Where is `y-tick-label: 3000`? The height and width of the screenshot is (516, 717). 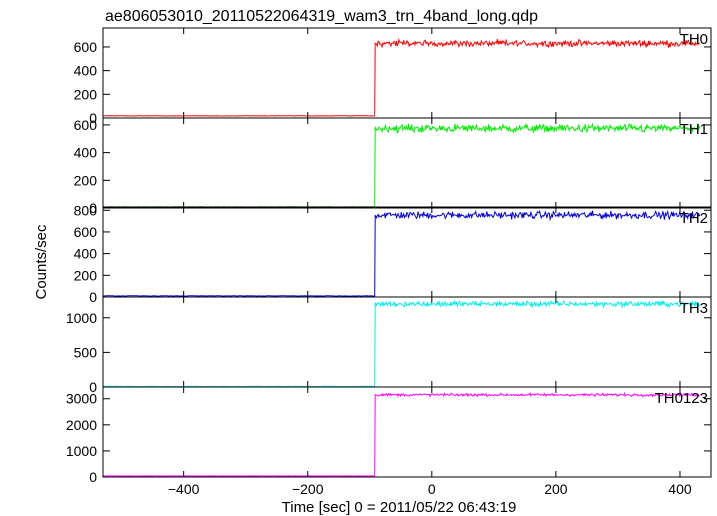 y-tick-label: 3000 is located at coordinates (81, 399).